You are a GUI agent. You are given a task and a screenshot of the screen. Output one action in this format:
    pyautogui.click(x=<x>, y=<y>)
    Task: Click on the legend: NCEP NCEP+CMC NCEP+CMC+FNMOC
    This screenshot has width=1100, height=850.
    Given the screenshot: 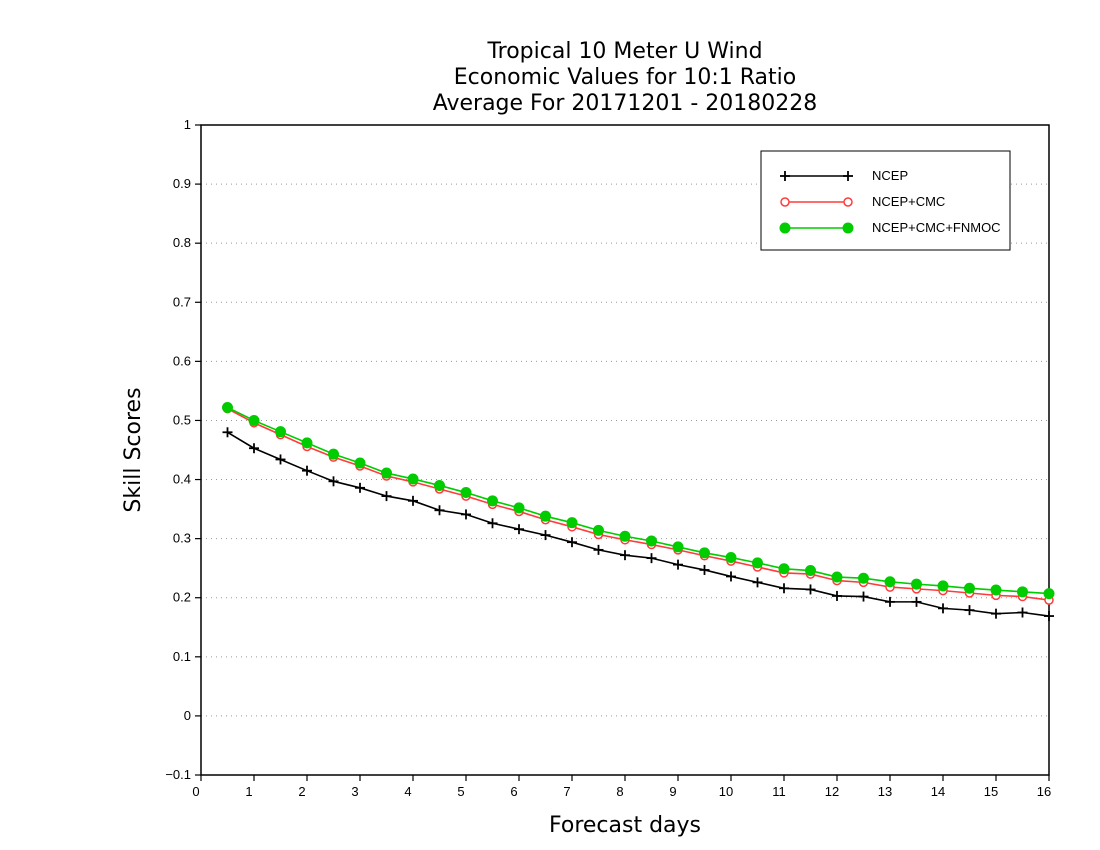 What is the action you would take?
    pyautogui.click(x=885, y=200)
    